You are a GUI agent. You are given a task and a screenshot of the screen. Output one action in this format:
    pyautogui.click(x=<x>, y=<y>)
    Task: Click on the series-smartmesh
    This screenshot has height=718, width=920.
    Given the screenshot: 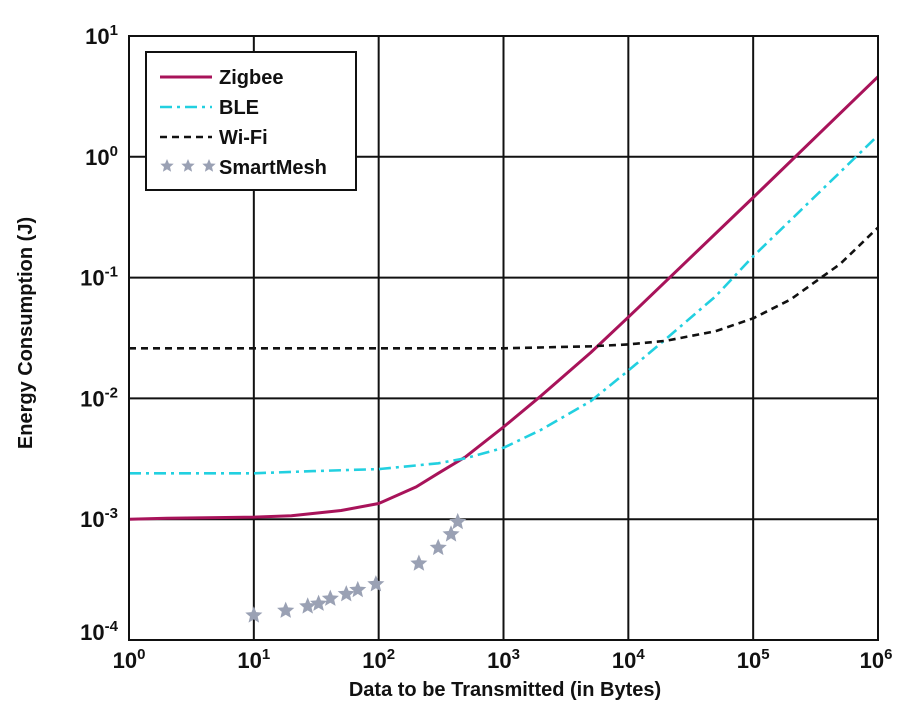 What is the action you would take?
    pyautogui.click(x=356, y=567)
    